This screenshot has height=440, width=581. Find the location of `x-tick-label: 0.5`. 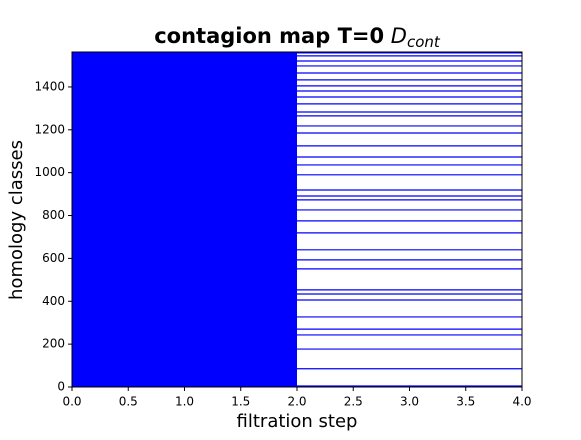

x-tick-label: 0.5 is located at coordinates (128, 402).